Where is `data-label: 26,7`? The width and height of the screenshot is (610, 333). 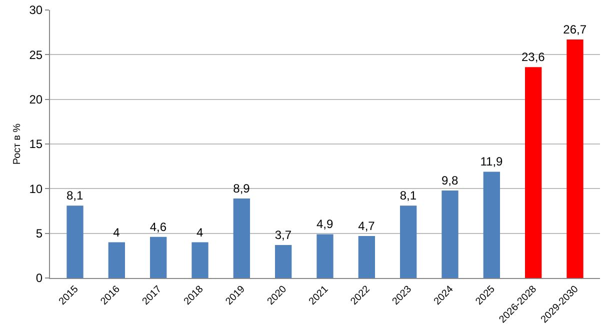
data-label: 26,7 is located at coordinates (575, 29).